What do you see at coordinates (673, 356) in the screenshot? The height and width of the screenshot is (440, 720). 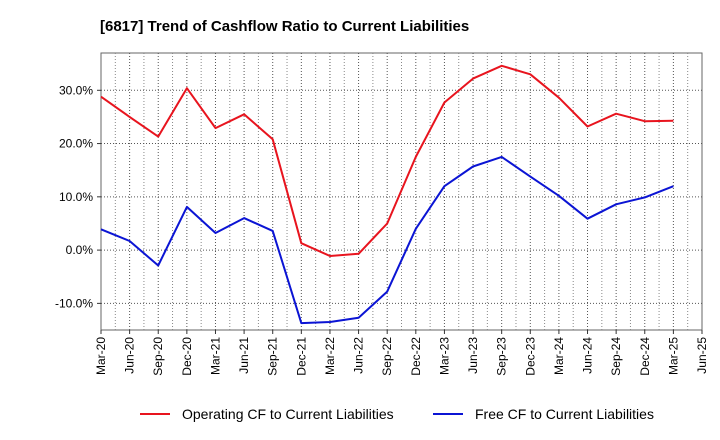 I see `x-tick-label: Mar-25` at bounding box center [673, 356].